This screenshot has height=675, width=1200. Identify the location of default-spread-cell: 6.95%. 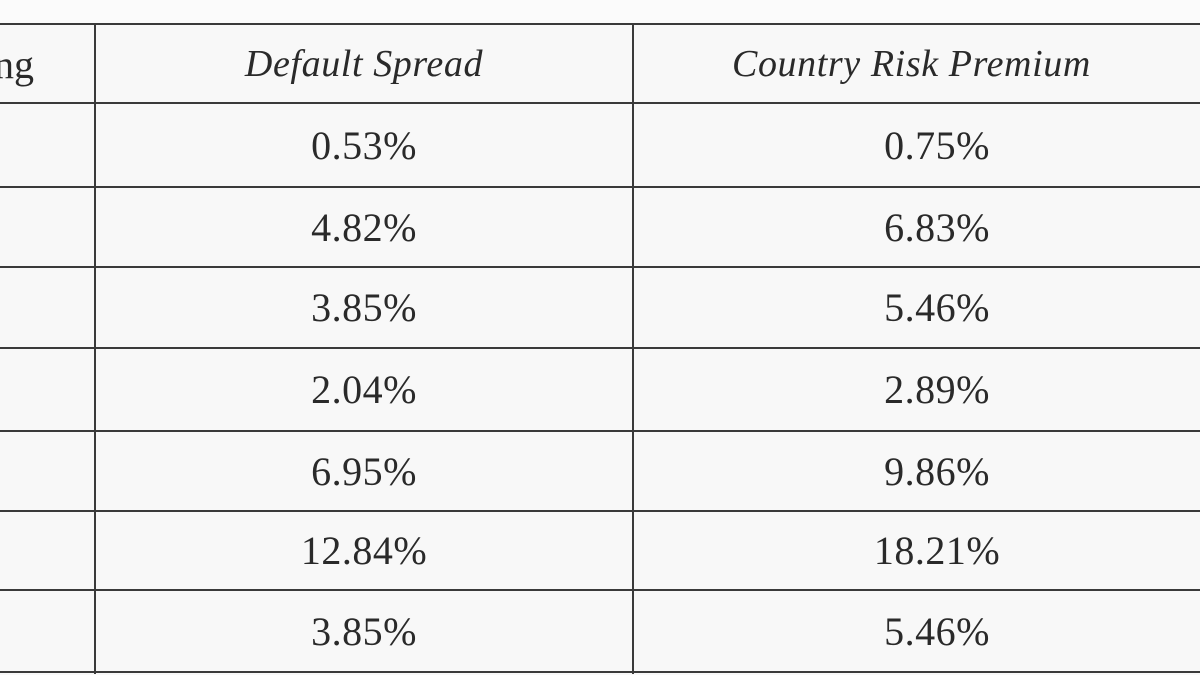
(364, 471).